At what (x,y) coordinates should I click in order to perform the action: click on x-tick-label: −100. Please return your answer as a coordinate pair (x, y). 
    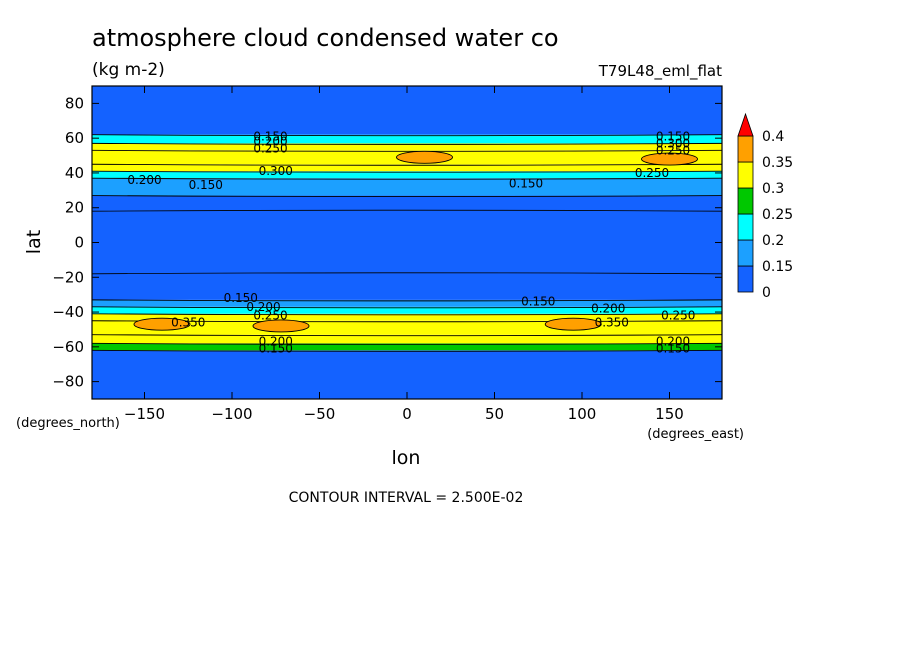
    Looking at the image, I should click on (231, 414).